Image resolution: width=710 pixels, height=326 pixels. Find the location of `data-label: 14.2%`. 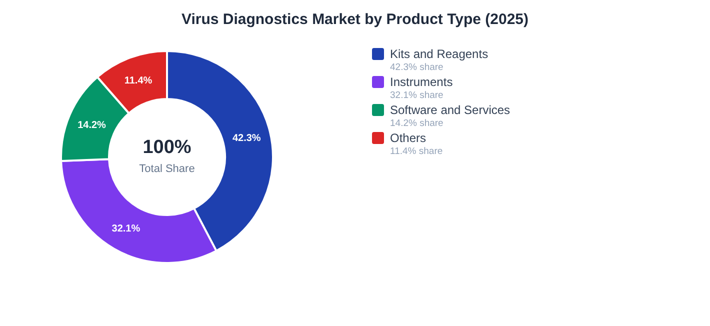

data-label: 14.2% is located at coordinates (92, 125).